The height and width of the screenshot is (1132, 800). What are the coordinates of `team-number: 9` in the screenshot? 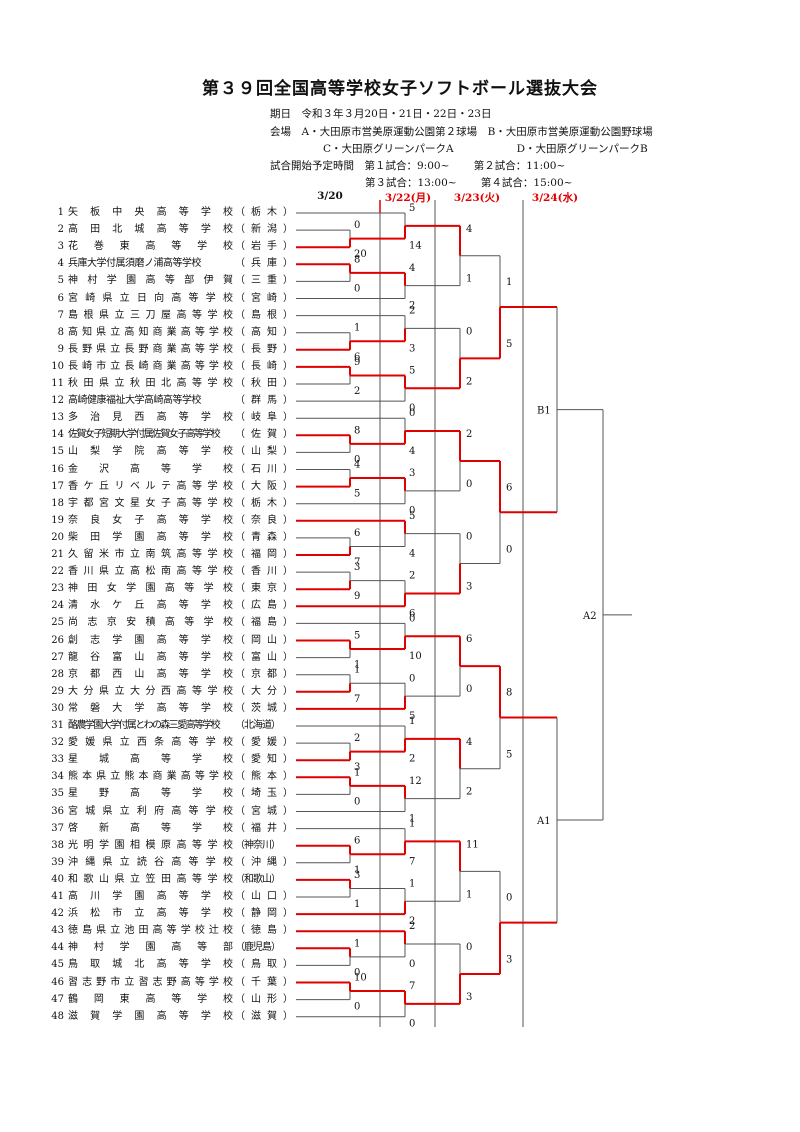 It's located at (60, 349).